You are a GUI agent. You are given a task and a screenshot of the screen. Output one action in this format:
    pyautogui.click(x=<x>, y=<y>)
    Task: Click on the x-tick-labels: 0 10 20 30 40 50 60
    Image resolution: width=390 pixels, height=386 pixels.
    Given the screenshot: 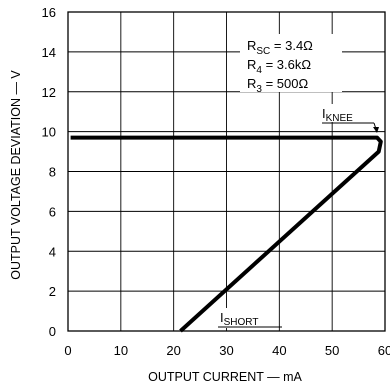 What is the action you would take?
    pyautogui.click(x=227, y=350)
    